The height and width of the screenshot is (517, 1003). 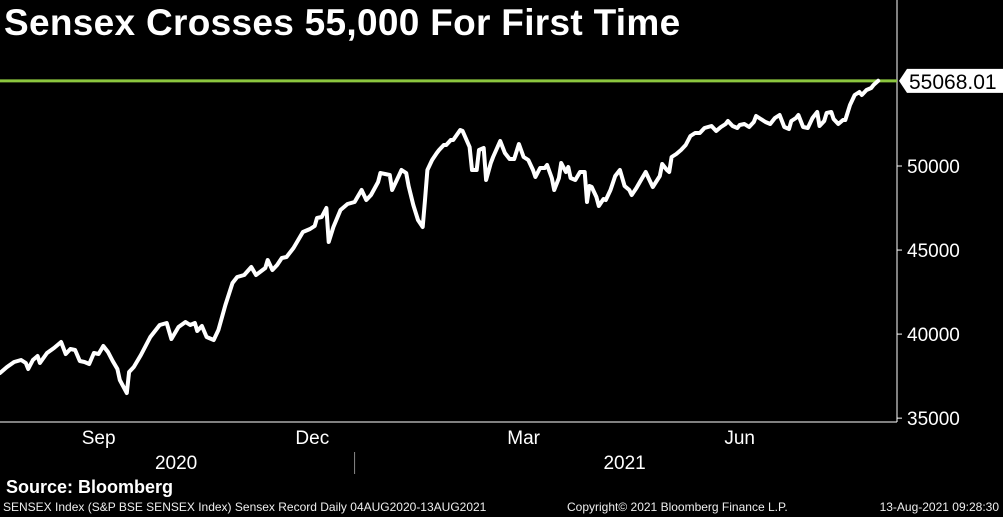 I want to click on y-tick-label: 45000, so click(x=933, y=251).